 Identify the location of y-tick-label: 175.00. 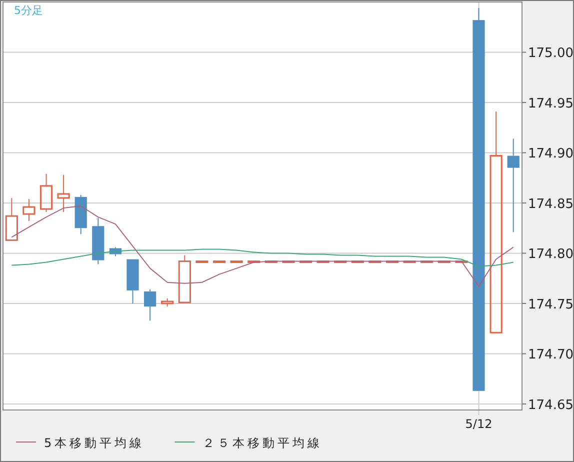
(551, 54).